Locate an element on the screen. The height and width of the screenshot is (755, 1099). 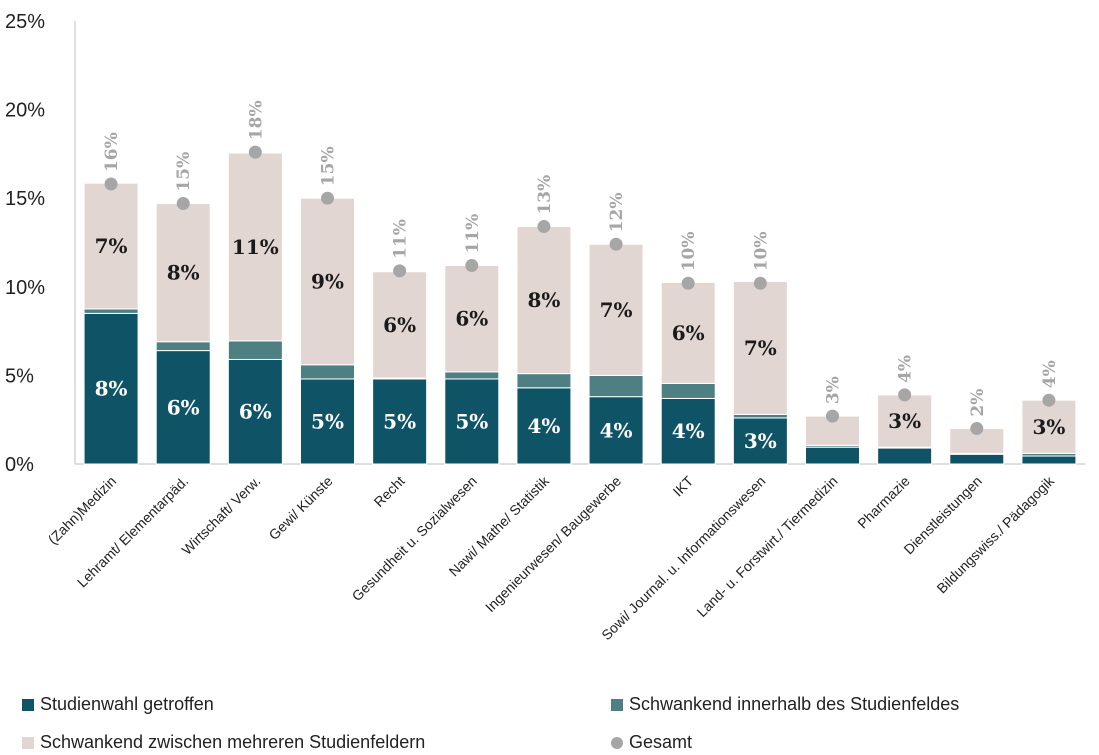
legend-label-studienwahl: Studienwahl getroffen is located at coordinates (127, 704).